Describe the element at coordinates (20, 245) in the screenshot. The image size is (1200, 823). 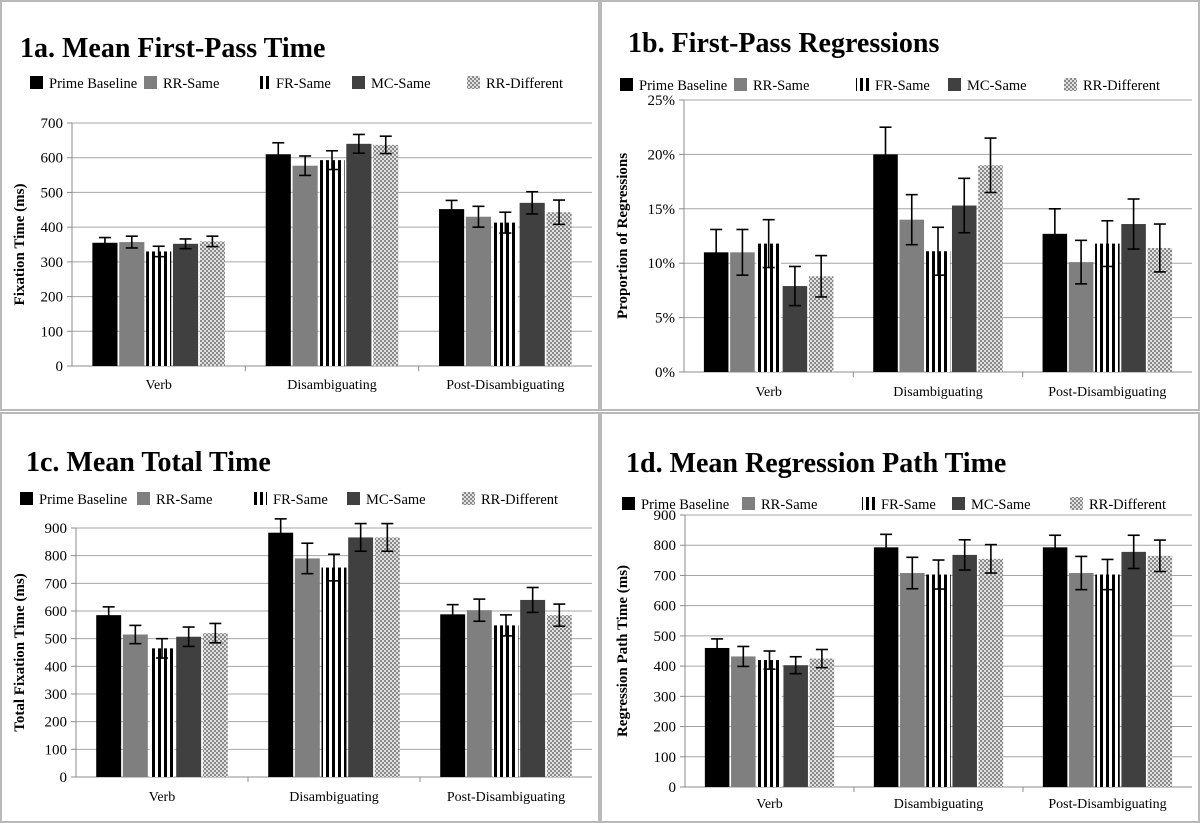
I see `y-axis-label: Fixation Time (ms)` at that location.